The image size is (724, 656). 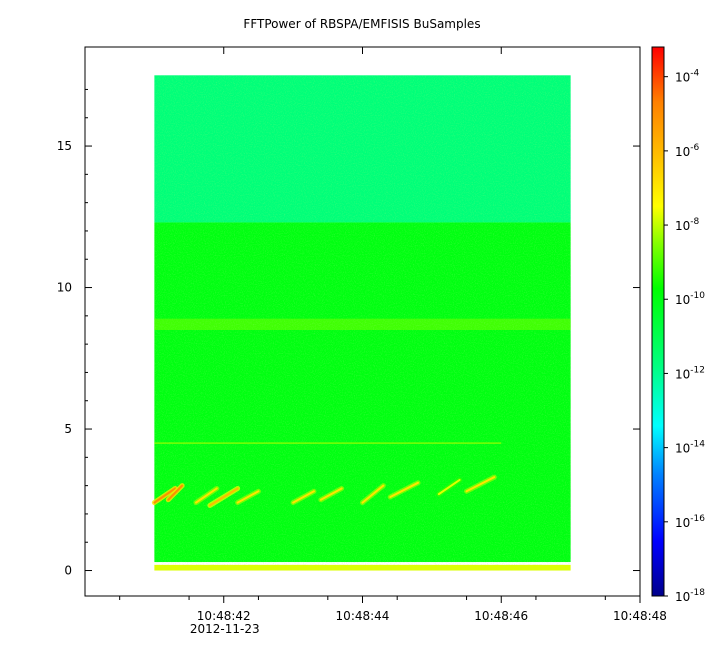 What do you see at coordinates (68, 429) in the screenshot?
I see `y-tick-label: 5` at bounding box center [68, 429].